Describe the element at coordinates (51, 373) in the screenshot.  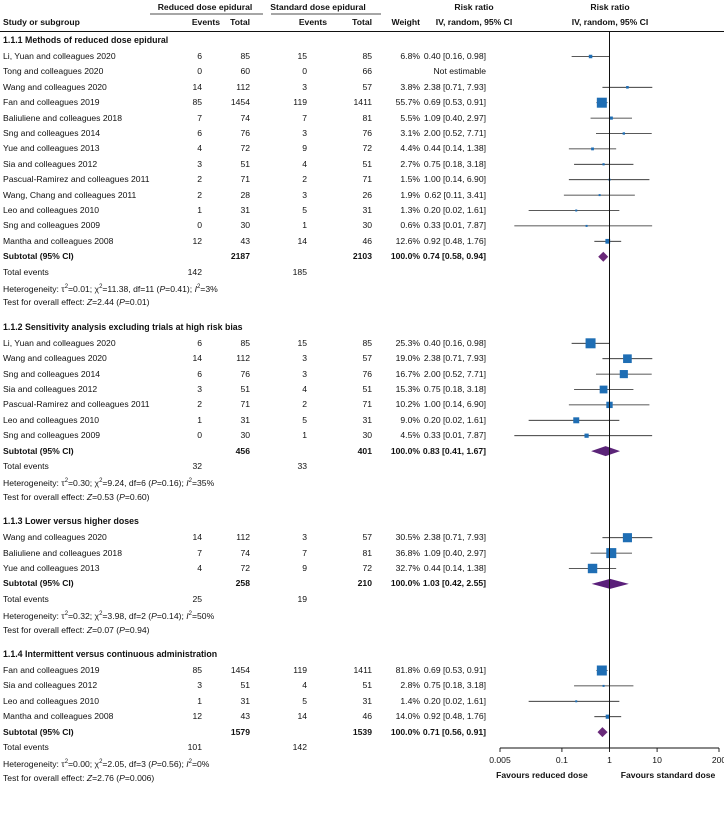
I see `study-name: Sng and colleagues 2014` at that location.